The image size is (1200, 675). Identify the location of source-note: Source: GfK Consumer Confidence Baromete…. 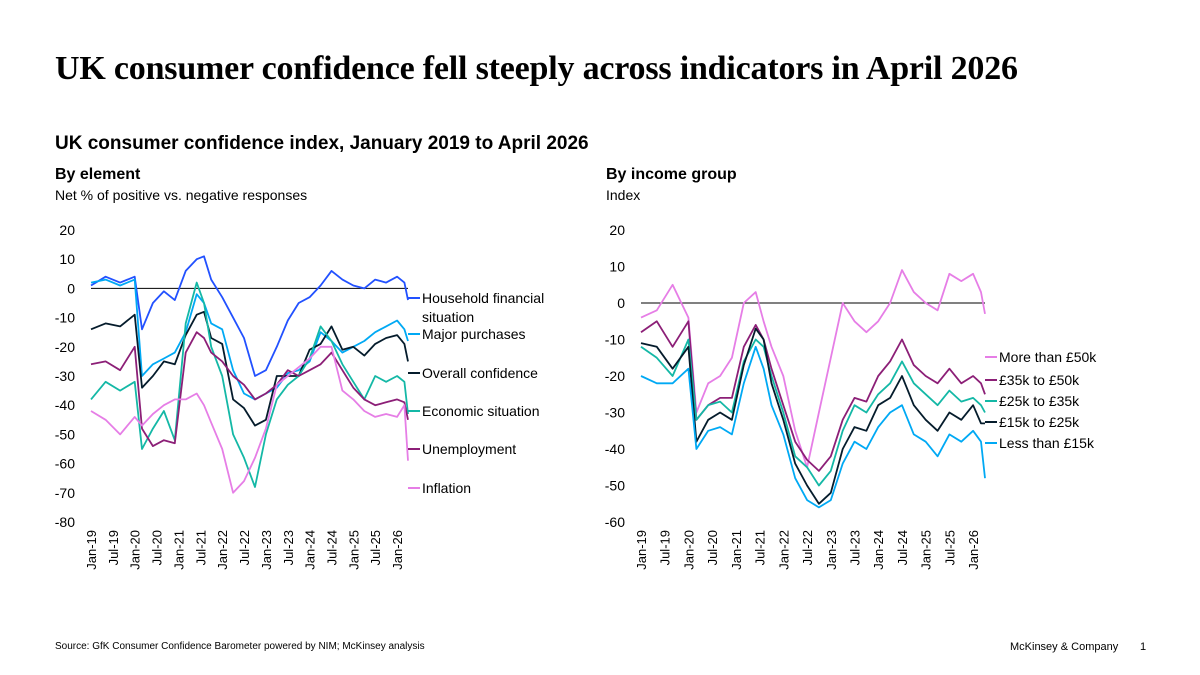
(240, 646).